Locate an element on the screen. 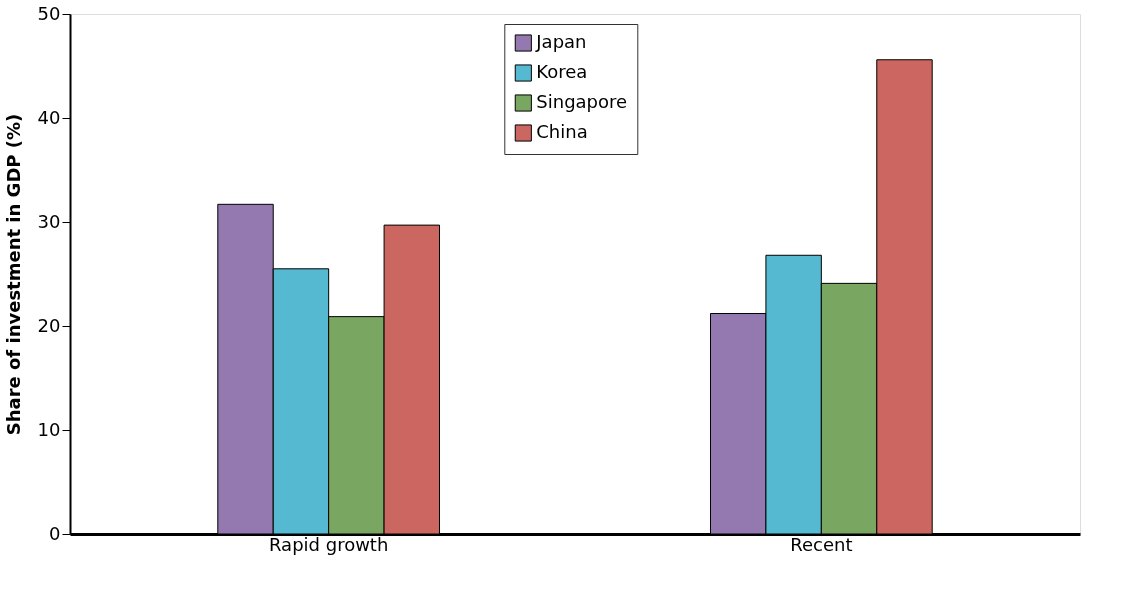  y-tick-label: 40 is located at coordinates (49, 117).